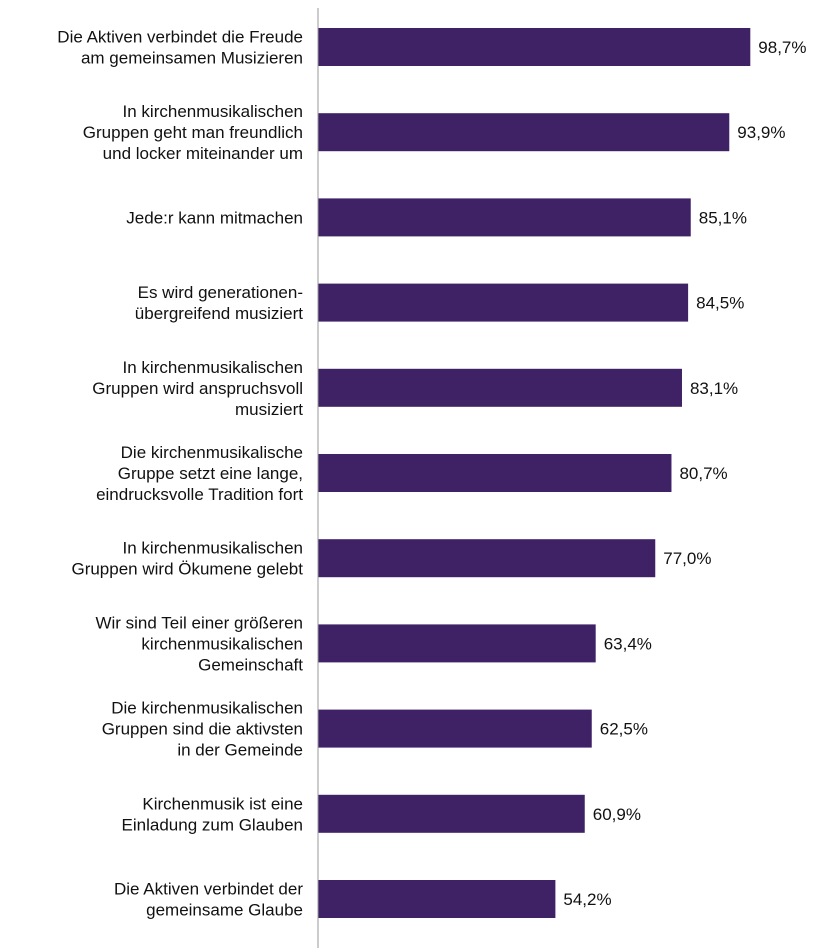 This screenshot has height=950, width=826. I want to click on value-label: 98,7%, so click(782, 47).